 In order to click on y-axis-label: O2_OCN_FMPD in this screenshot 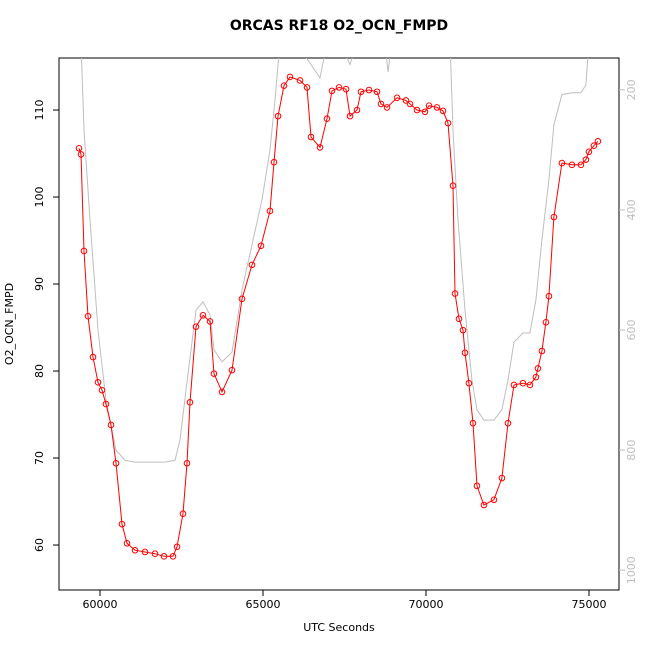, I will do `click(9, 324)`.